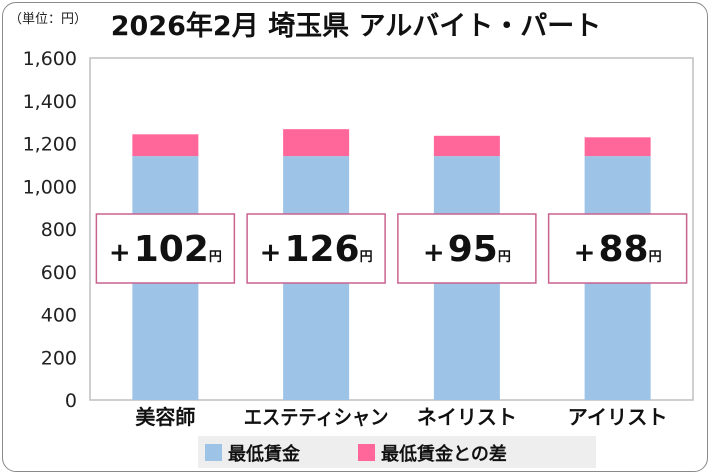 The image size is (712, 476). I want to click on difference-label: +126円, so click(316, 249).